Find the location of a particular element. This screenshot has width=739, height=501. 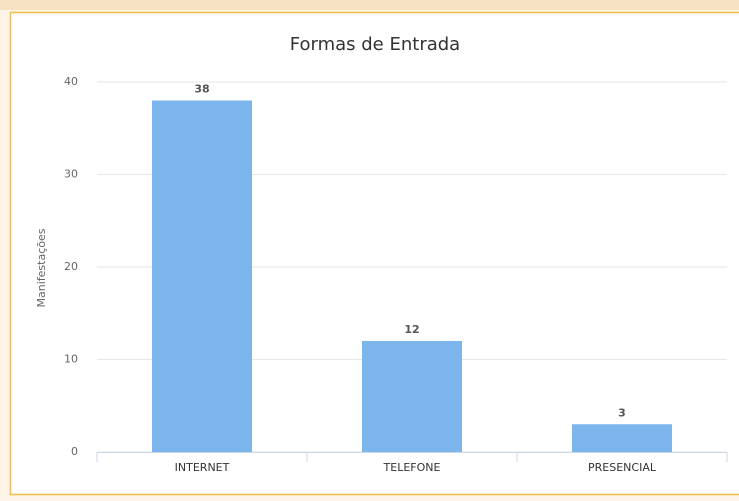

data-label: 12 is located at coordinates (411, 329).